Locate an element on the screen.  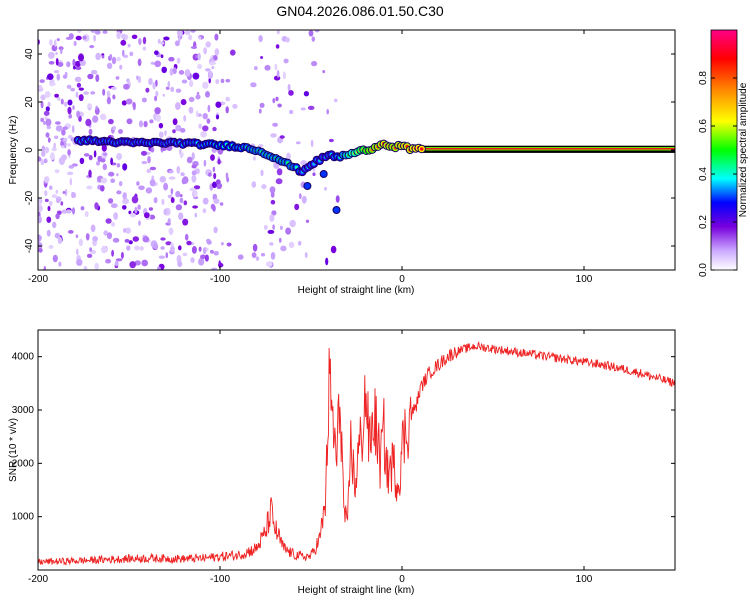
outlier-blob is located at coordinates (336, 210).